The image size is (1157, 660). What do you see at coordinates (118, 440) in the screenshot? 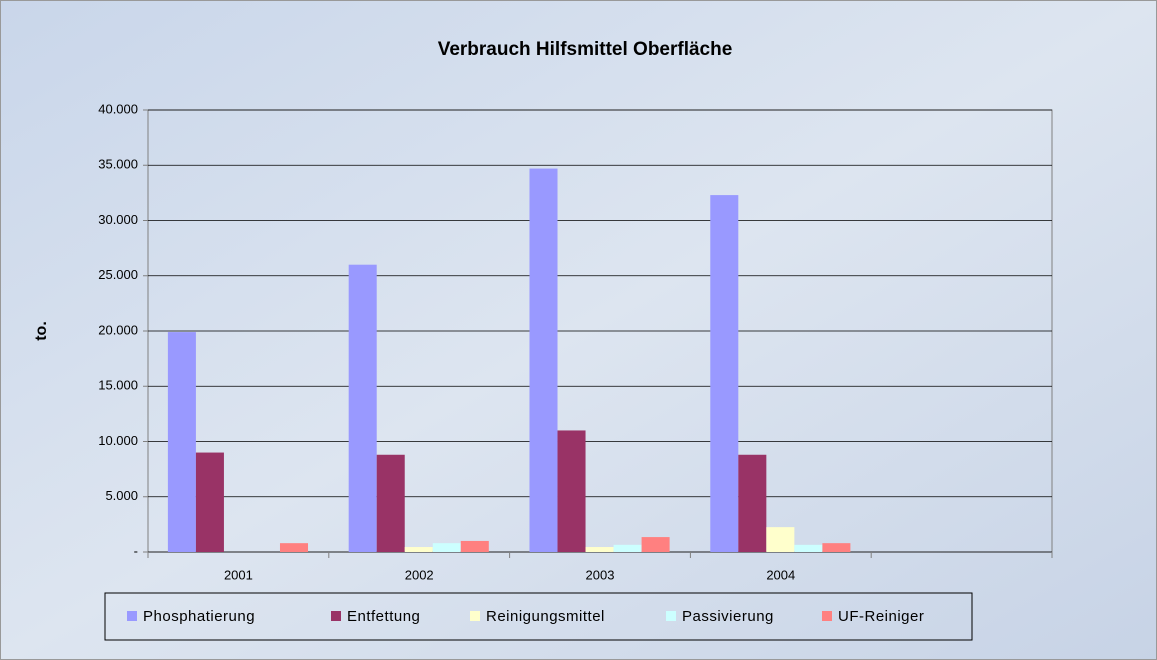
I see `y-tick-label: 10.000` at bounding box center [118, 440].